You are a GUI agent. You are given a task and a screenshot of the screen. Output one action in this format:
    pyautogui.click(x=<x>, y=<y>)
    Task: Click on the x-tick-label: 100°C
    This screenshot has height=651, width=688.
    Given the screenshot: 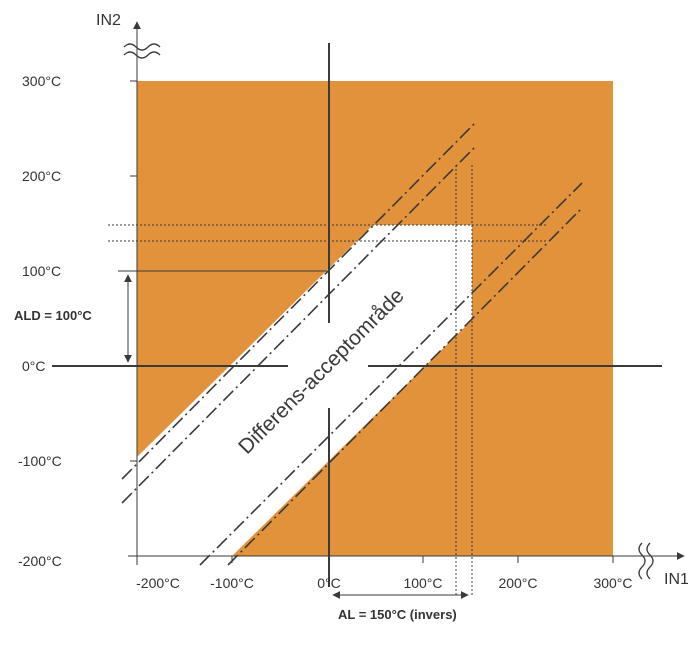 What is the action you would take?
    pyautogui.click(x=422, y=583)
    